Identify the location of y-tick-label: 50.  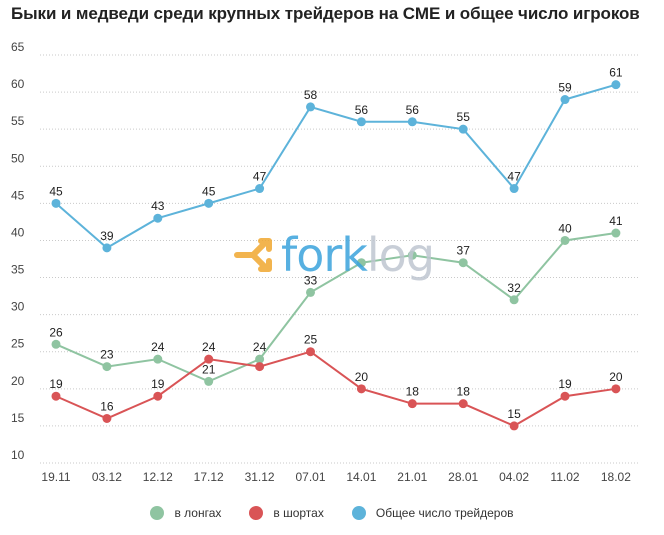
(18, 158).